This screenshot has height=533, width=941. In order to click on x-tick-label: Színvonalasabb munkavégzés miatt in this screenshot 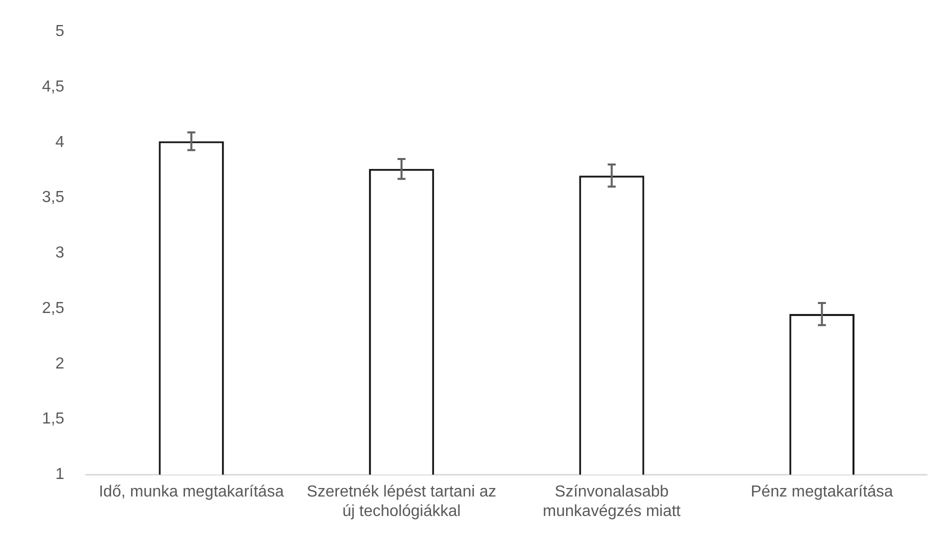, I will do `click(612, 502)`.